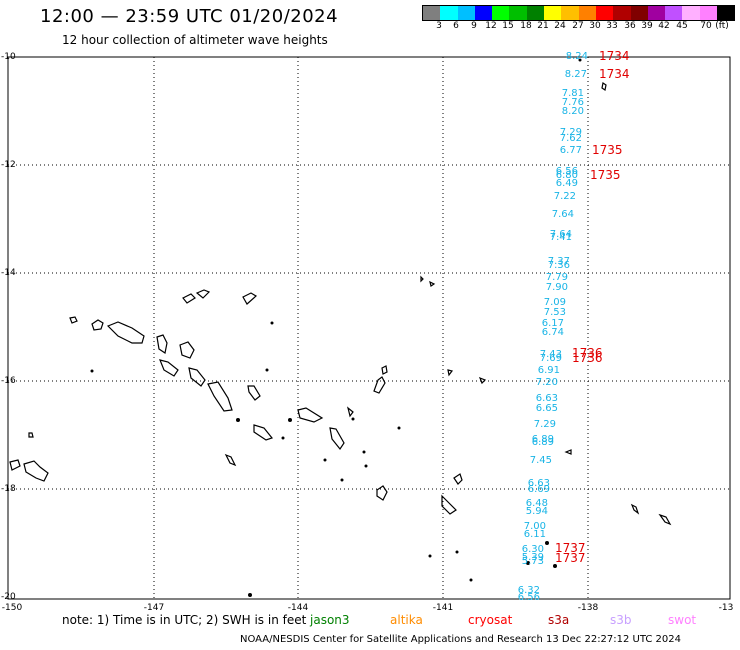 The width and height of the screenshot is (740, 650). Describe the element at coordinates (558, 265) in the screenshot. I see `wave-height-label: 7.36` at that location.